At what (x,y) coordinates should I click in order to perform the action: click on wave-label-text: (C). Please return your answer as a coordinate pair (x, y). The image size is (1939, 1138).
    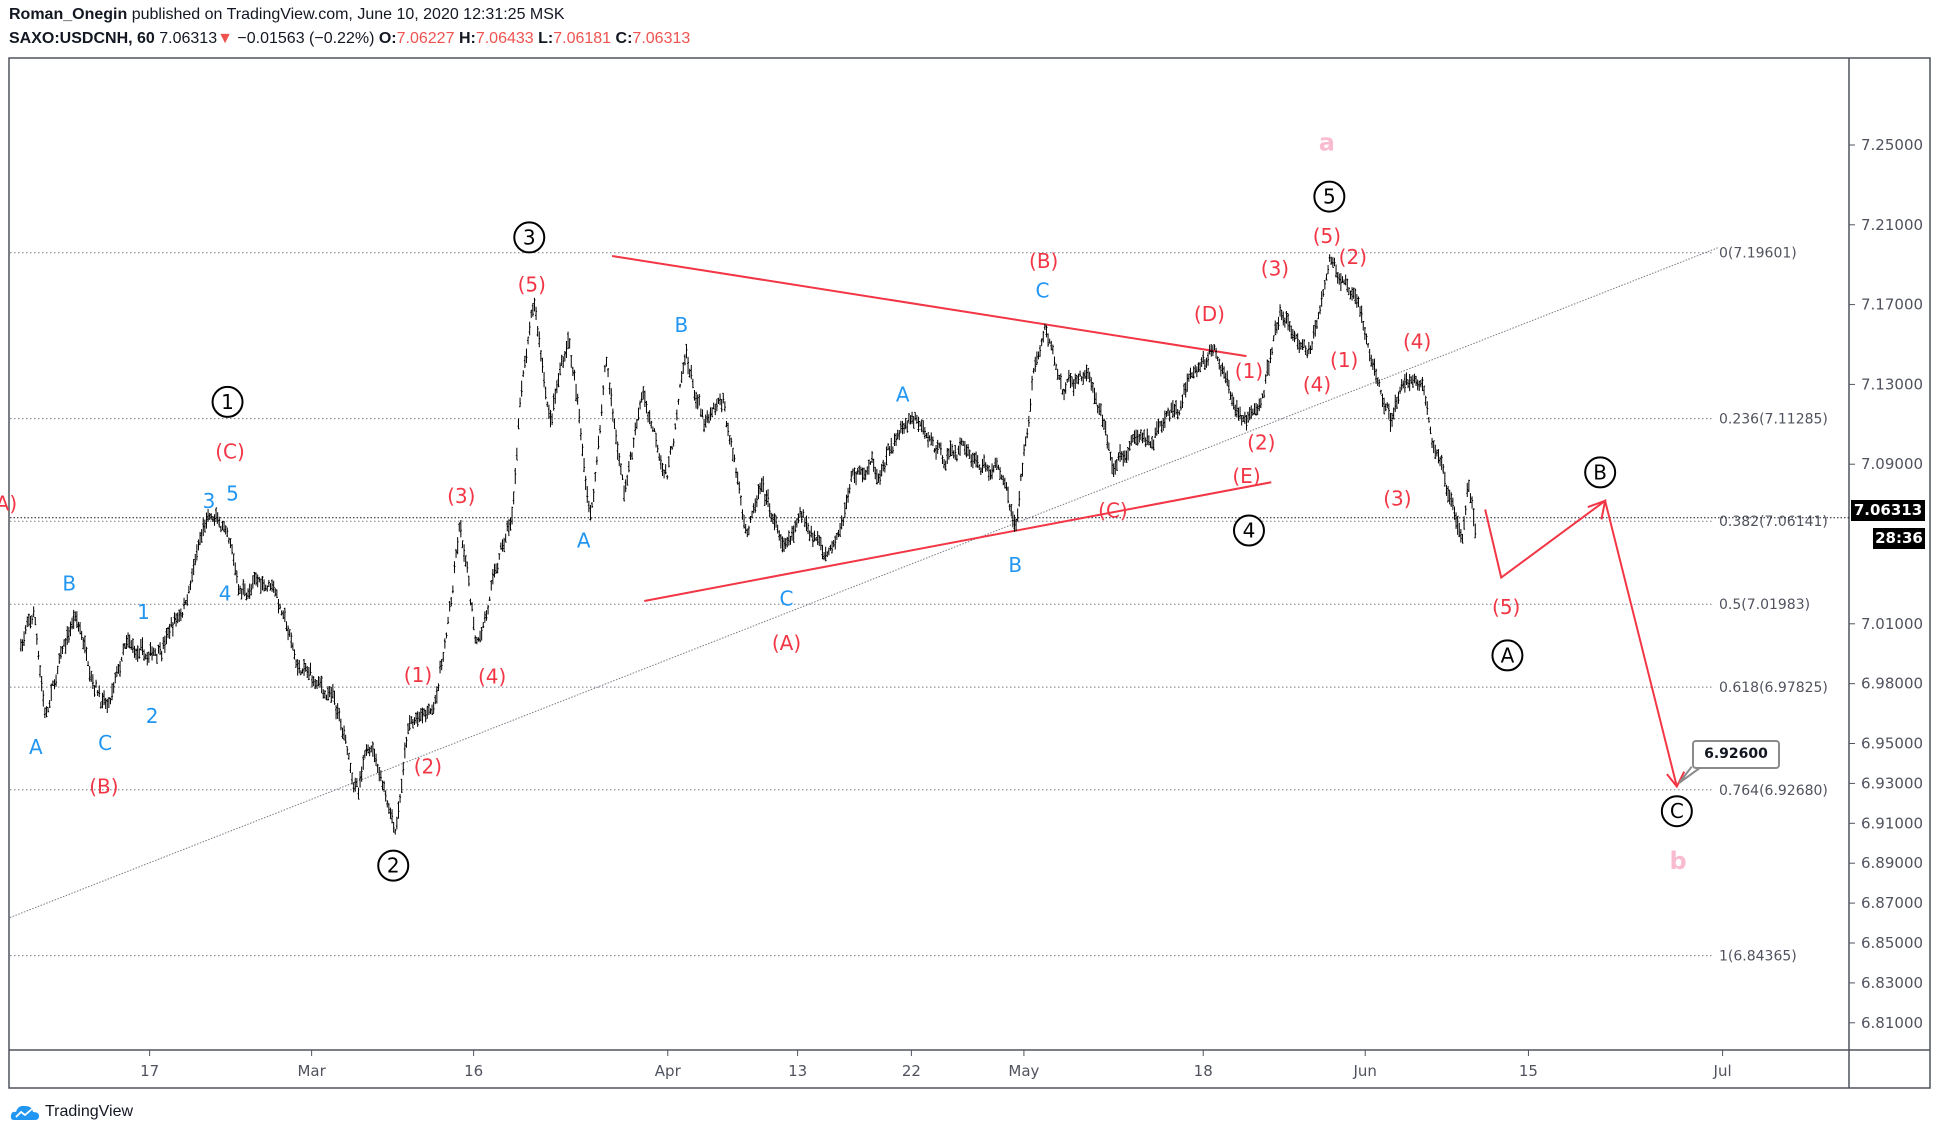
    Looking at the image, I should click on (230, 451).